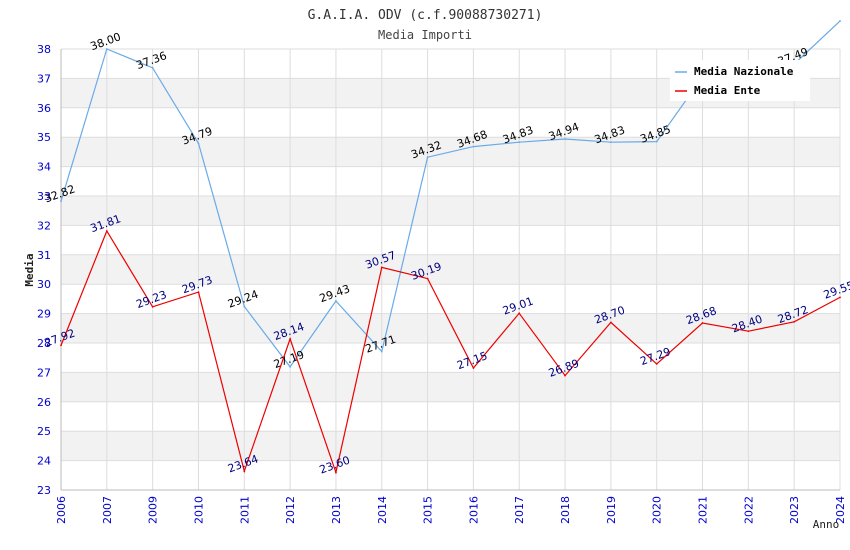  I want to click on y-tick-label: 23, so click(44, 490).